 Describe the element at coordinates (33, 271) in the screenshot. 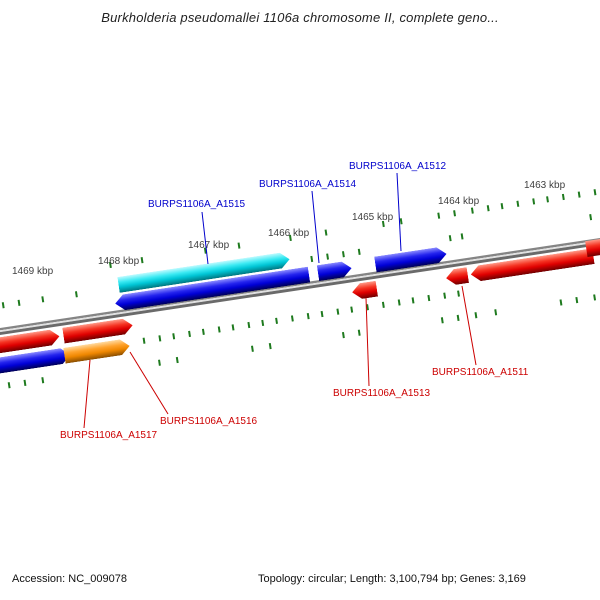

I see `ruler-label: 1469 kbp` at that location.